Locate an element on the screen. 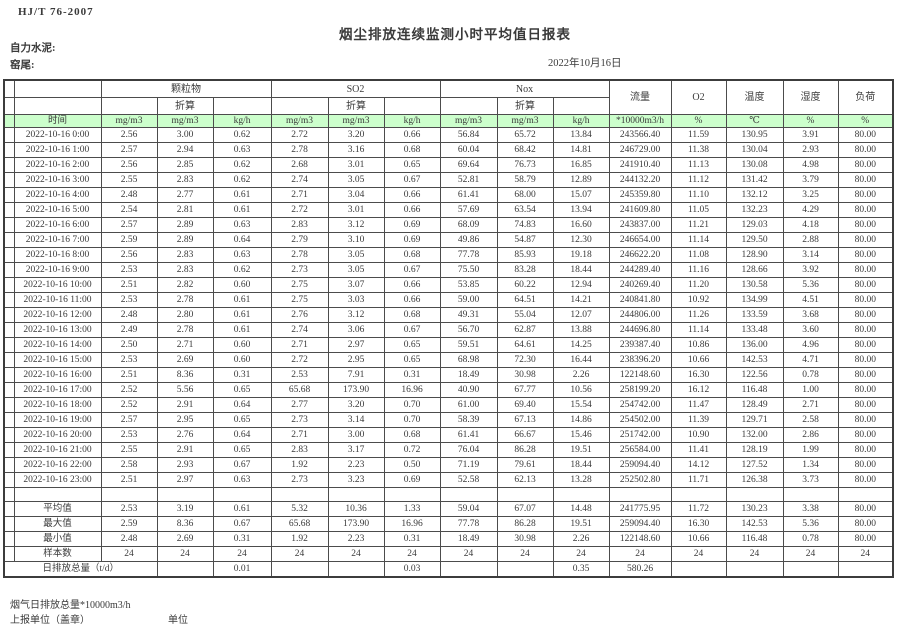 Image resolution: width=910 pixels, height=632 pixels. value-cell: 13.88 is located at coordinates (581, 330).